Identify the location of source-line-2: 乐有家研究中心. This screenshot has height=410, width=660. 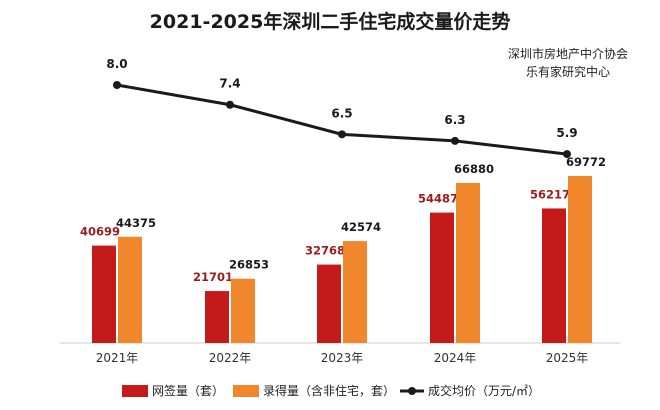
(568, 71).